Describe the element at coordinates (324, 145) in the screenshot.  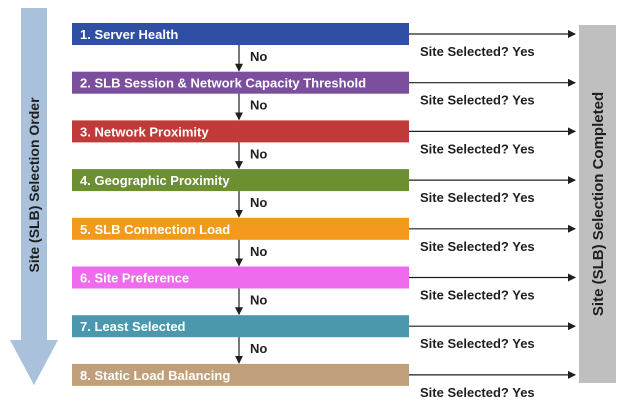
I see `step-3: 3. Network Proximity Site Selected? Yes No` at that location.